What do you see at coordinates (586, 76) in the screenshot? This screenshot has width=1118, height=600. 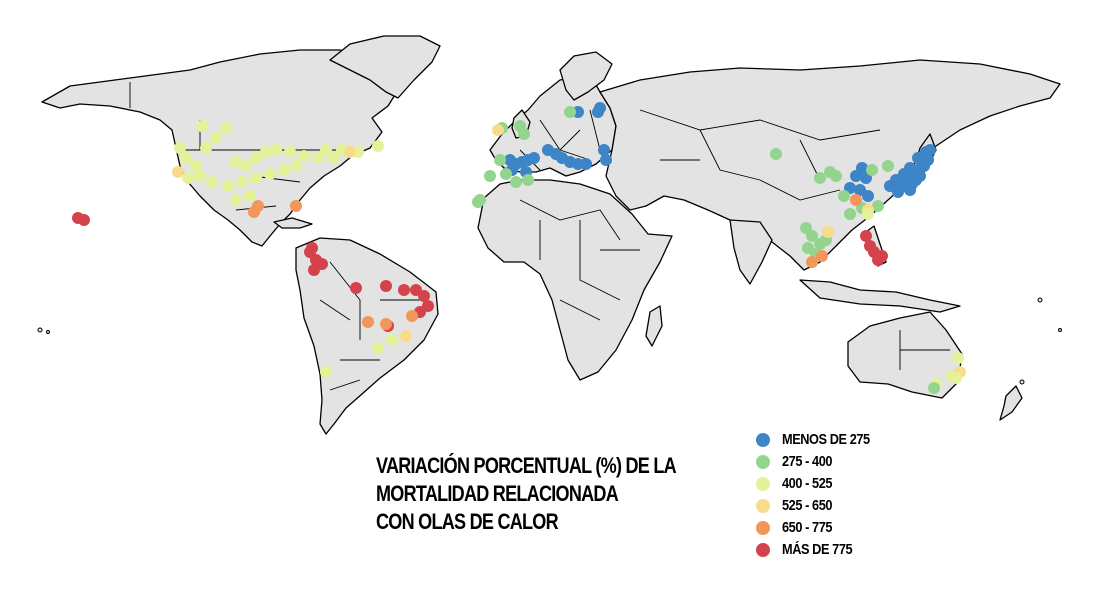 I see `scandinavia` at bounding box center [586, 76].